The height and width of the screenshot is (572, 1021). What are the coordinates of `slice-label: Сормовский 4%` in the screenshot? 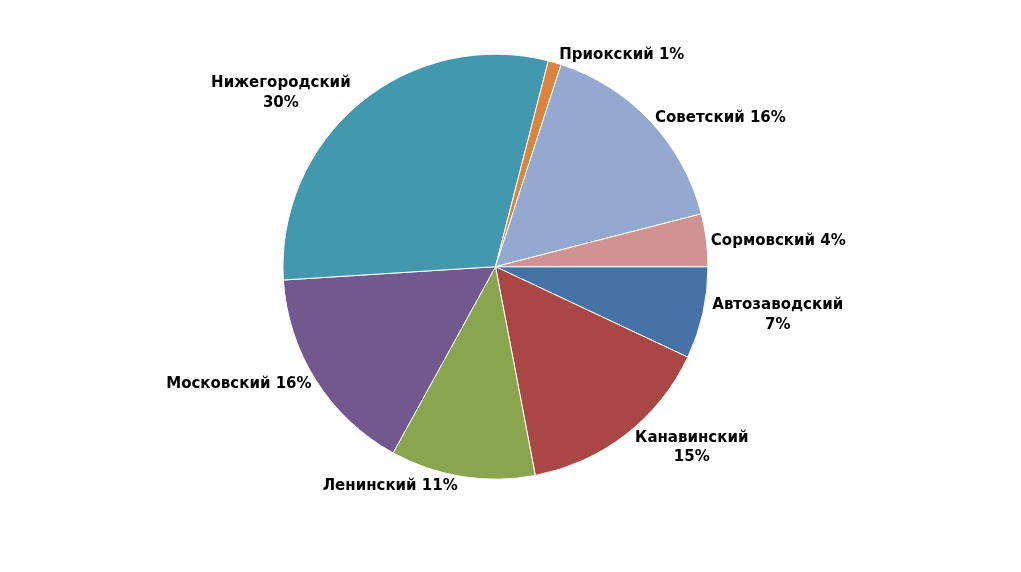 It's located at (778, 239).